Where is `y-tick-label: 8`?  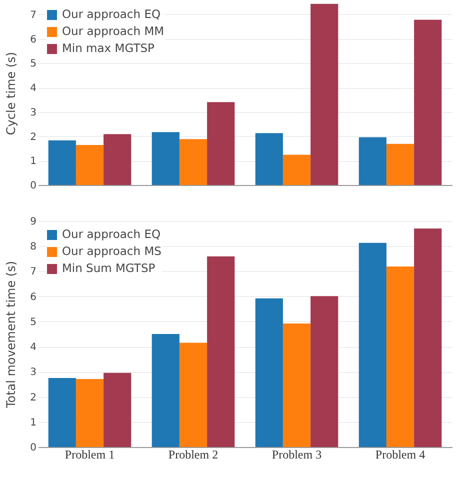 y-tick-label: 8 is located at coordinates (33, 247).